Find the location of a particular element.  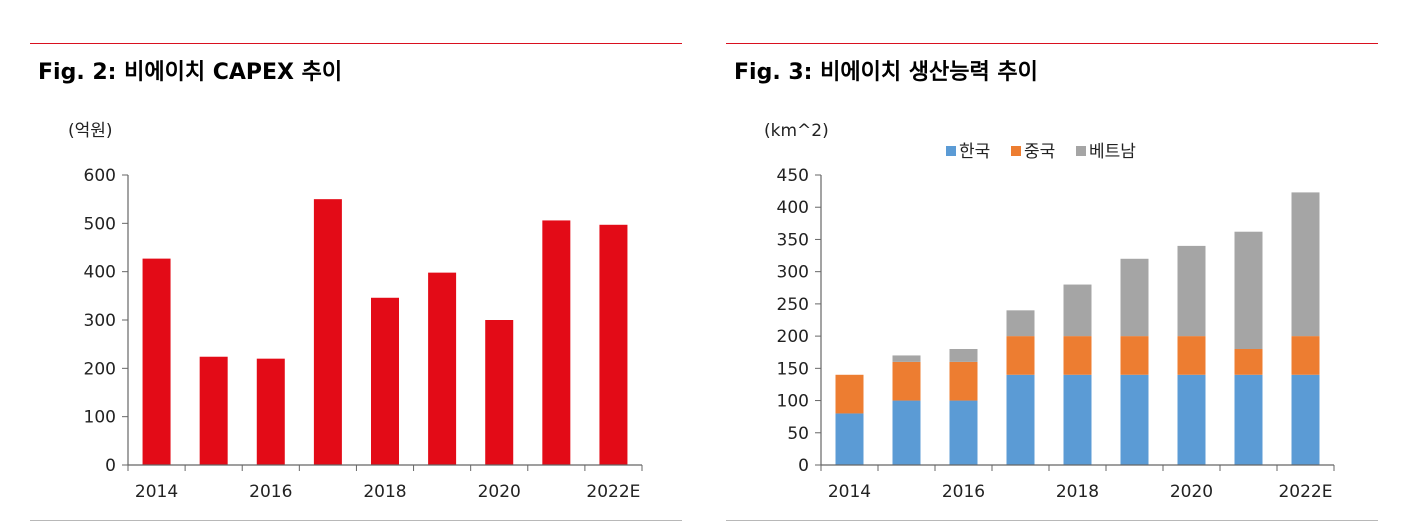

y-tick-label: 500 is located at coordinates (100, 224).